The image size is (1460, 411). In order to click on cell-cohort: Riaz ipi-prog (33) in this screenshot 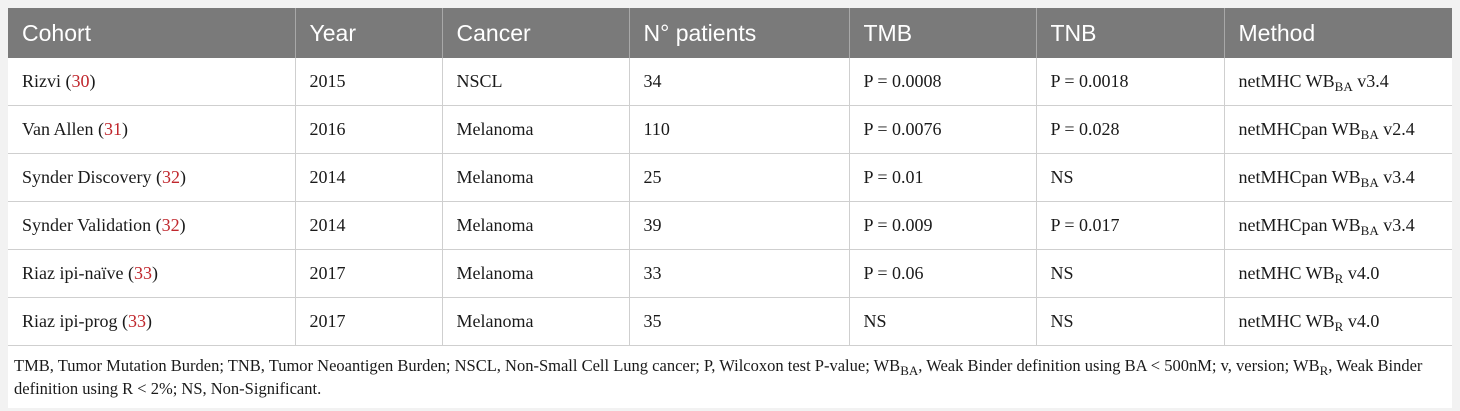, I will do `click(152, 321)`.